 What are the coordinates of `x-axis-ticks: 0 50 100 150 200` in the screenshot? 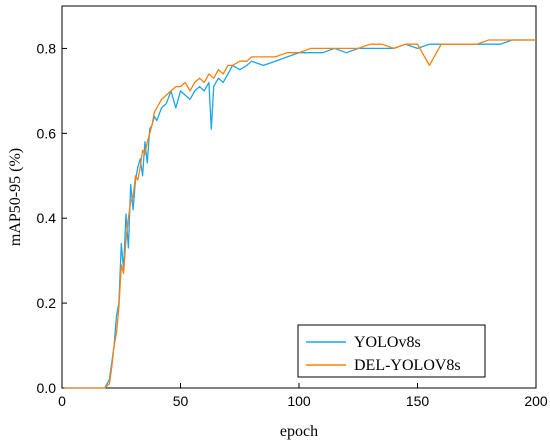 It's located at (303, 396).